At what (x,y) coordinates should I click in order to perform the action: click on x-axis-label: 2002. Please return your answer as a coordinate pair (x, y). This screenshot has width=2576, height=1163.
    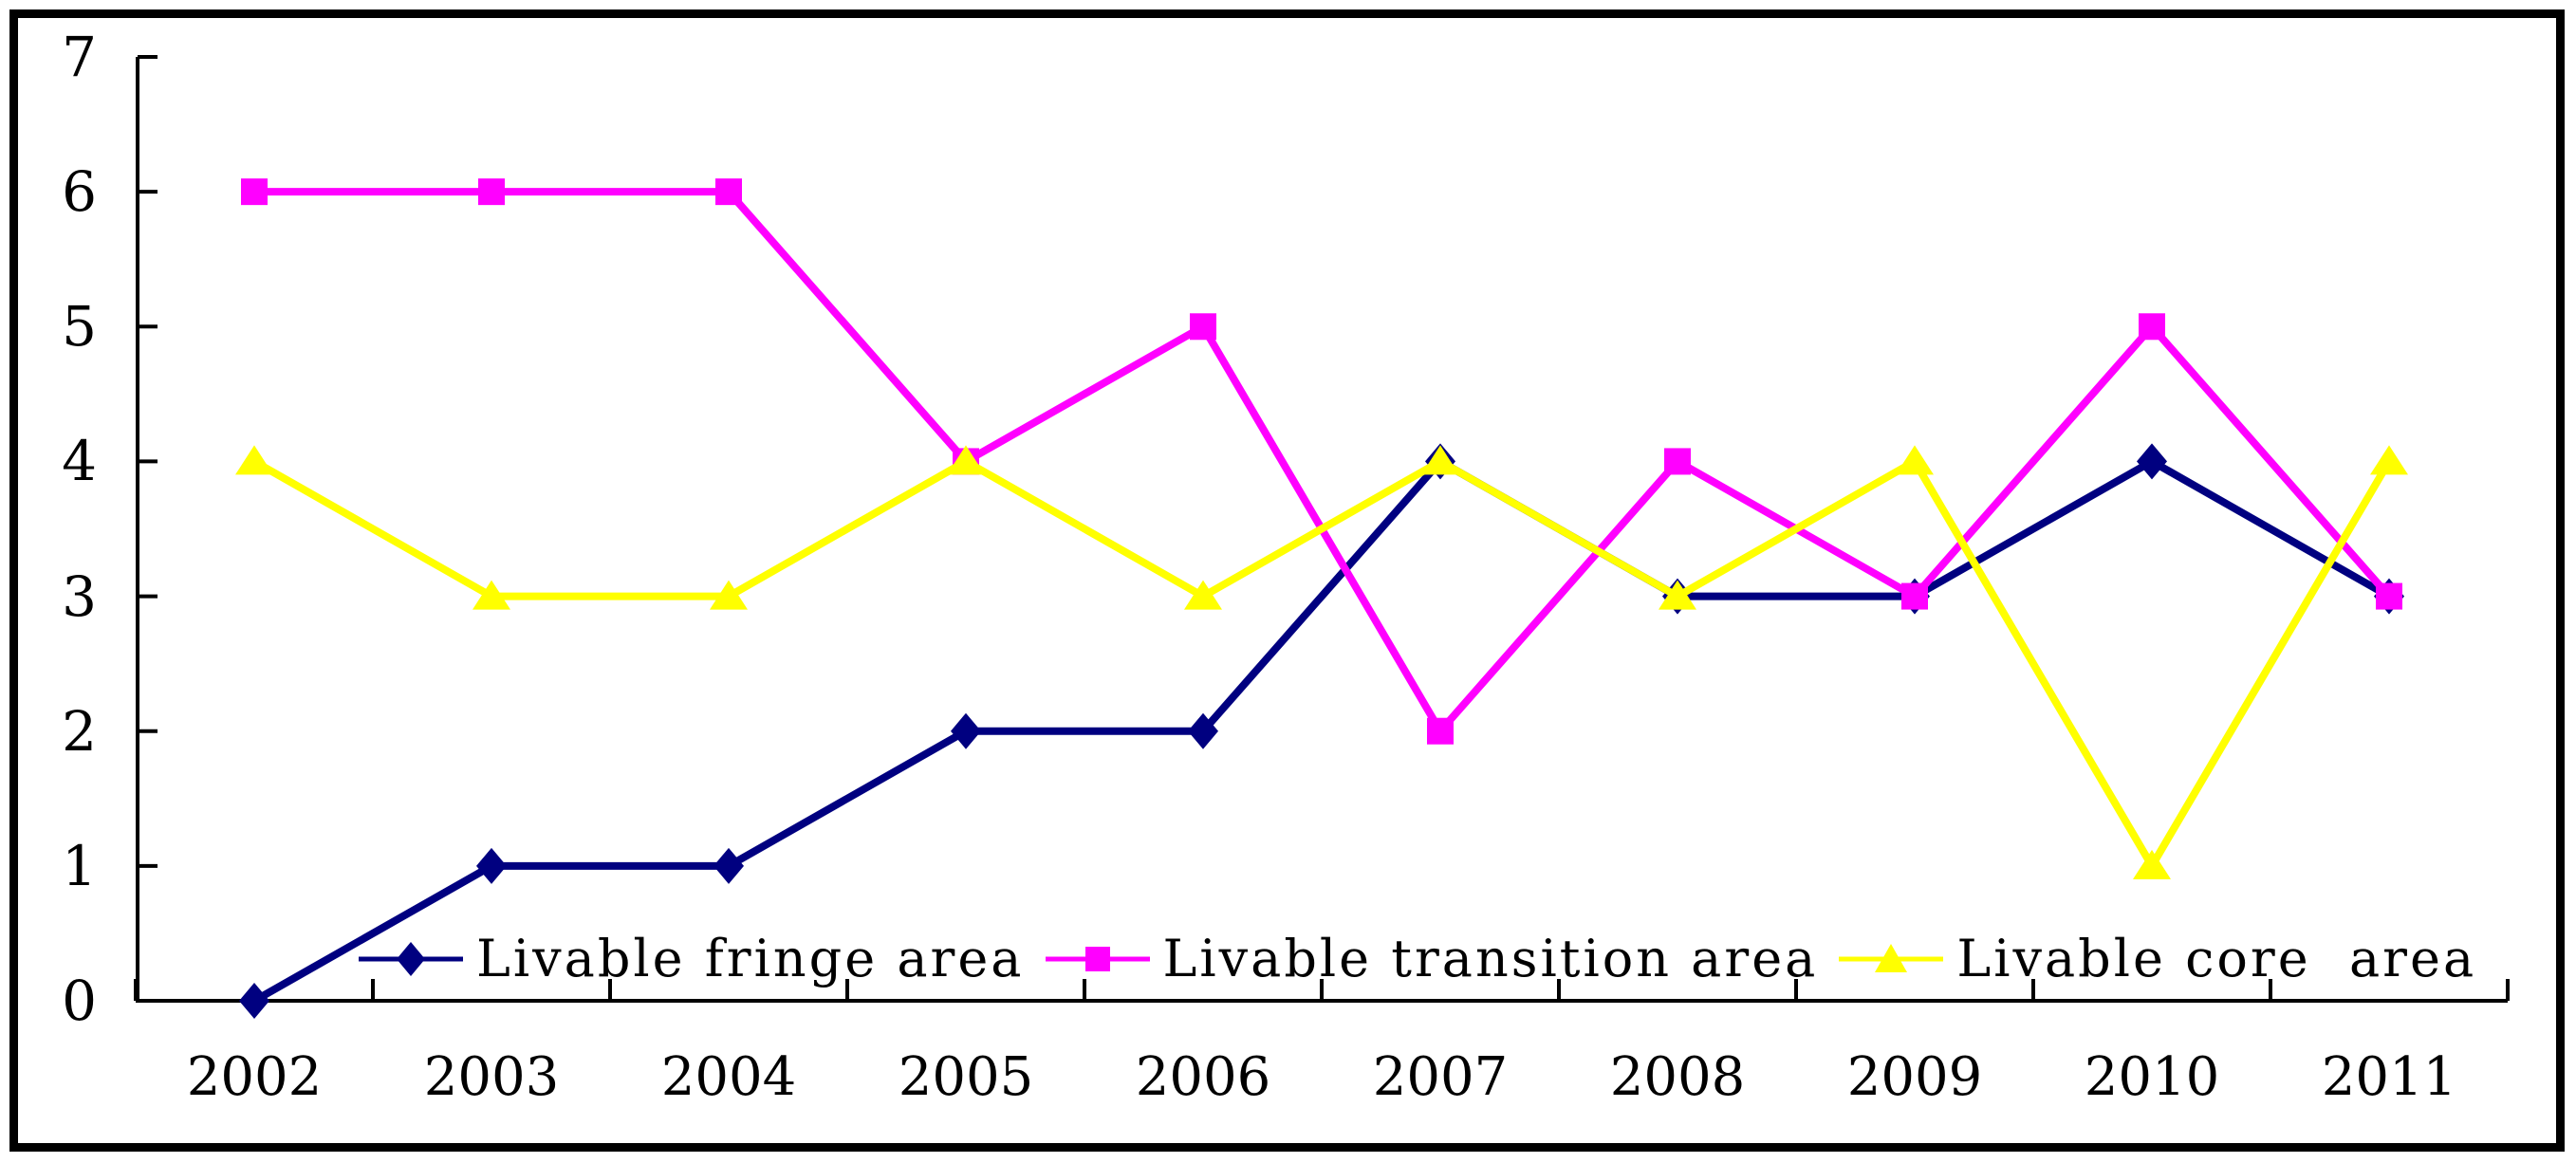
    Looking at the image, I should click on (254, 1077).